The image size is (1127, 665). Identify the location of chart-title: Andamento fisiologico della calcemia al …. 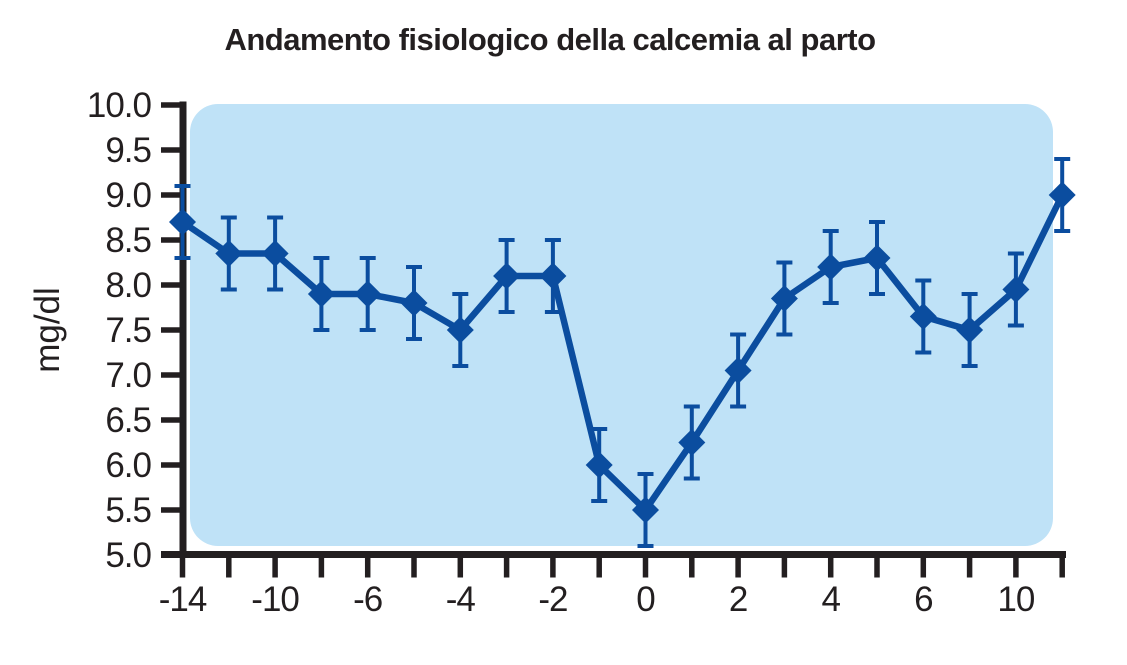
(550, 39).